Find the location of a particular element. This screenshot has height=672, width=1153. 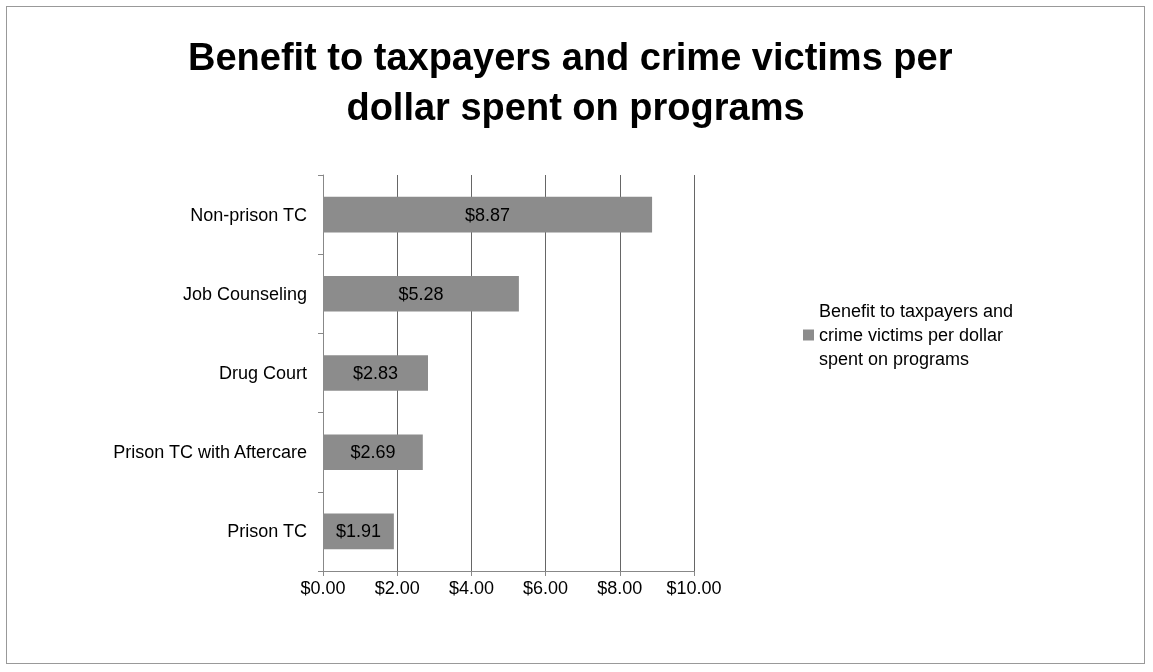

chart-title: Benefit to taxpayers and crime victims per dollar spent on programs is located at coordinates (575, 82).